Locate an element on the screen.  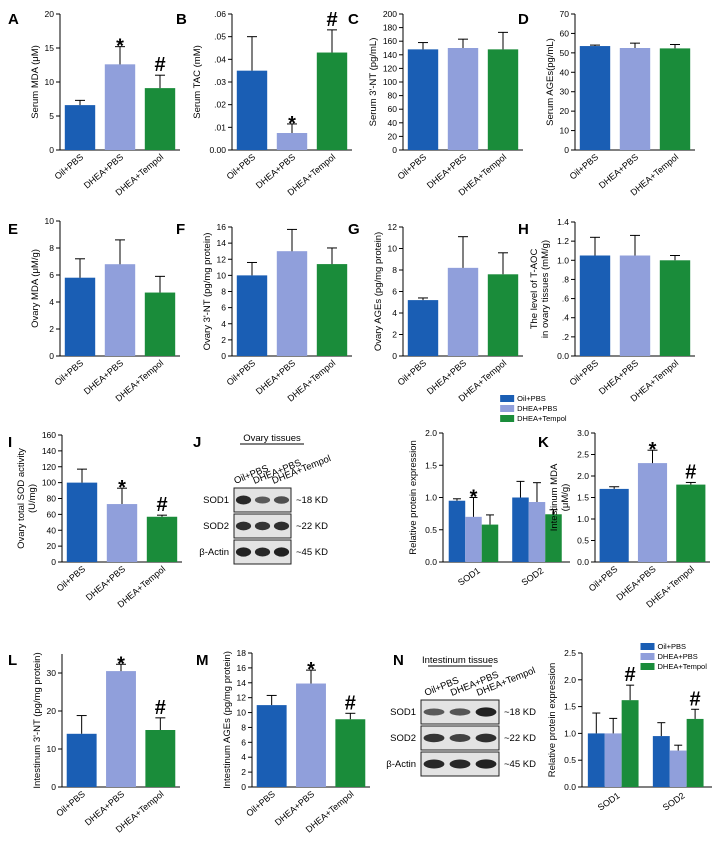
panel-letter-m: M is located at coordinates (202, 660).